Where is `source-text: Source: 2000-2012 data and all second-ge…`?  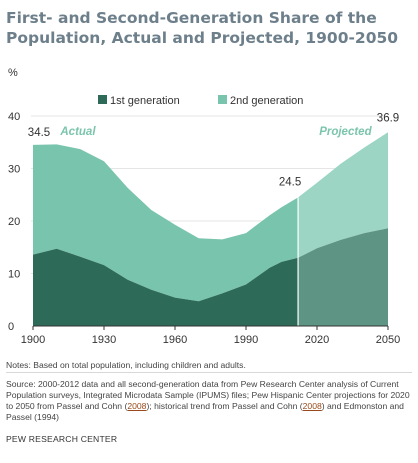
source-text: Source: 2000-2012 data and all second-ge… is located at coordinates (208, 395).